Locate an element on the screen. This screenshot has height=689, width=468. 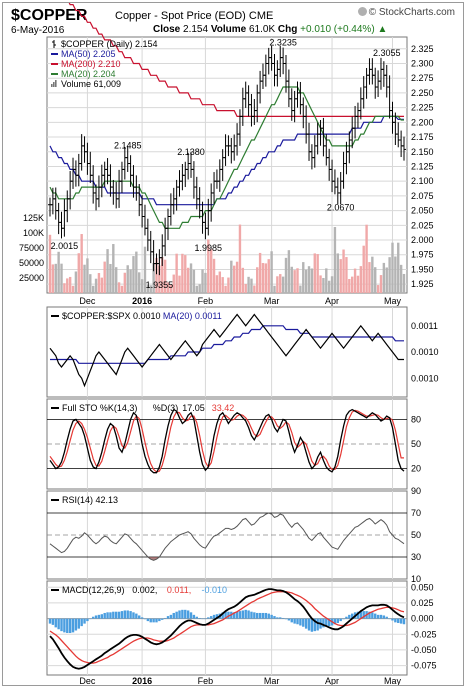
rsi-tick-label: 90 is located at coordinates (416, 491).